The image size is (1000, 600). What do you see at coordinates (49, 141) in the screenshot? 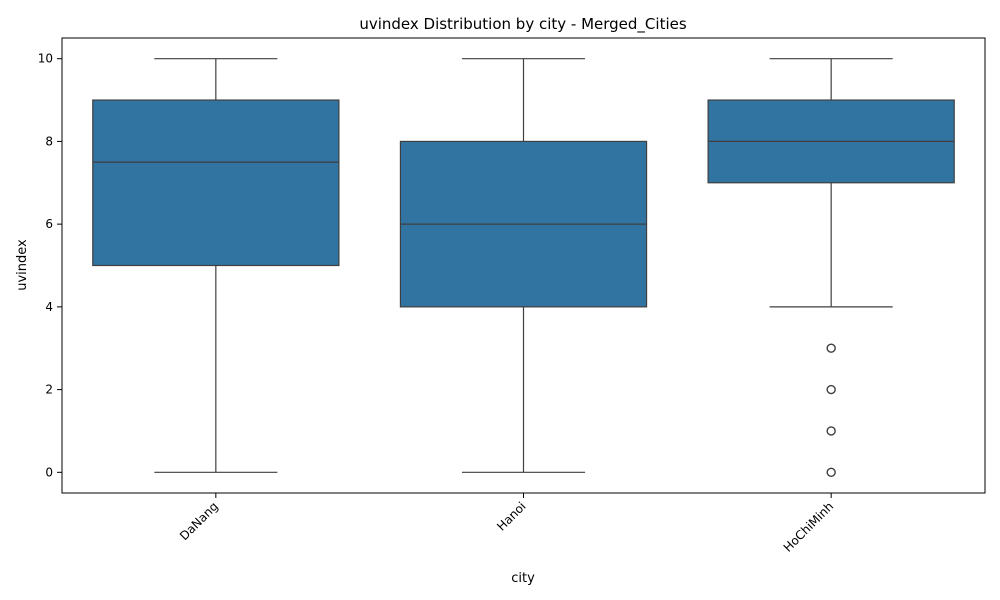
I see `y-tick-label: 8` at bounding box center [49, 141].